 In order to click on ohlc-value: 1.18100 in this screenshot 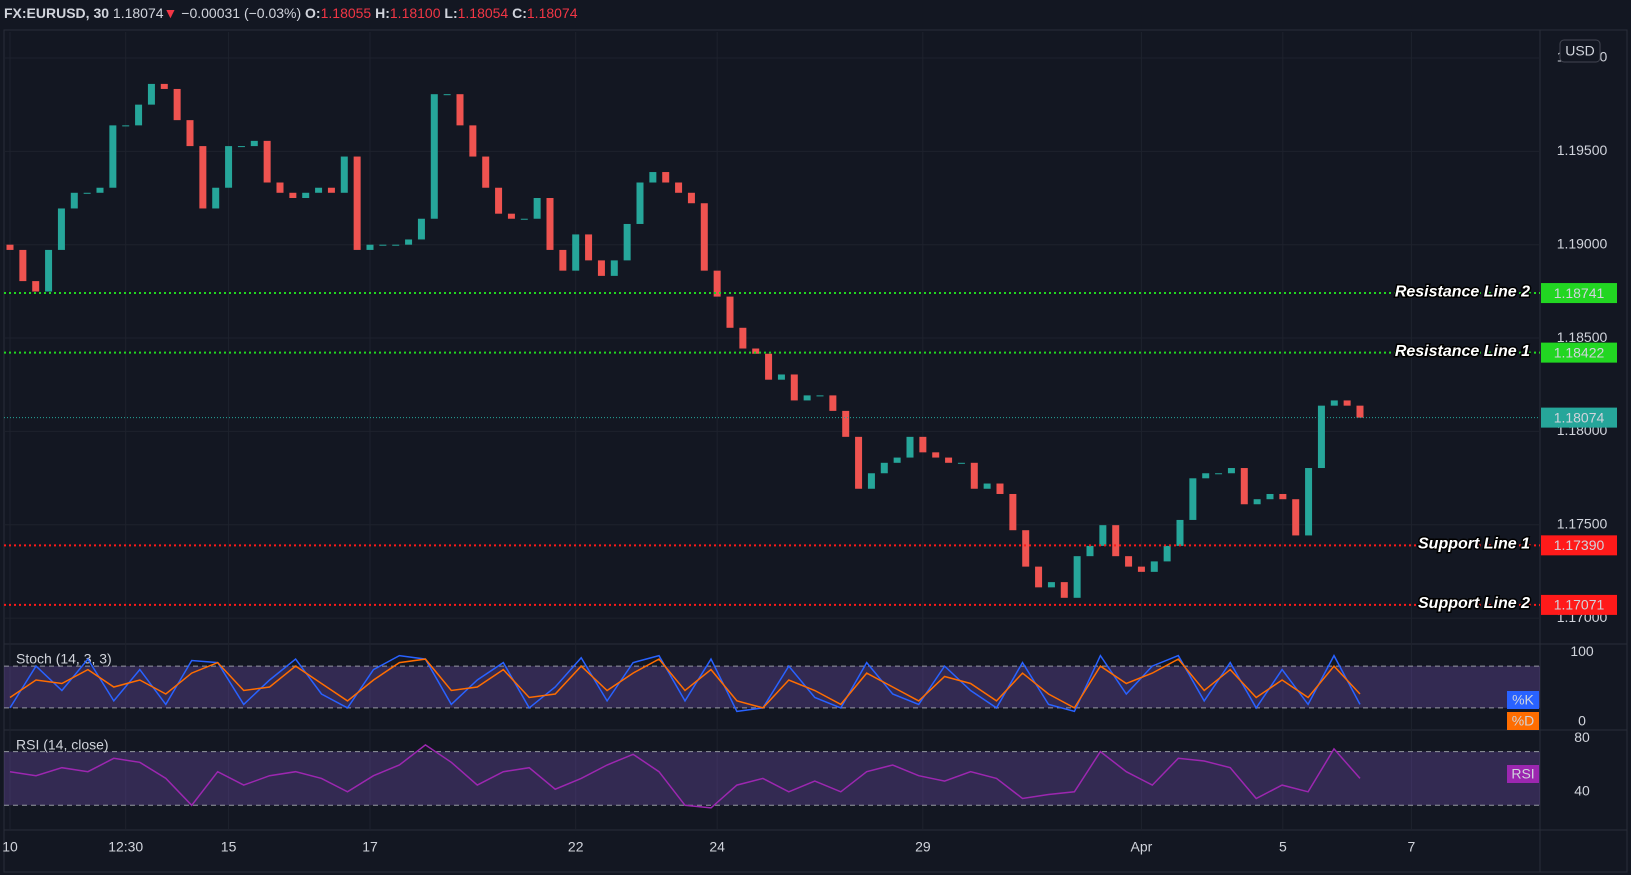, I will do `click(415, 13)`.